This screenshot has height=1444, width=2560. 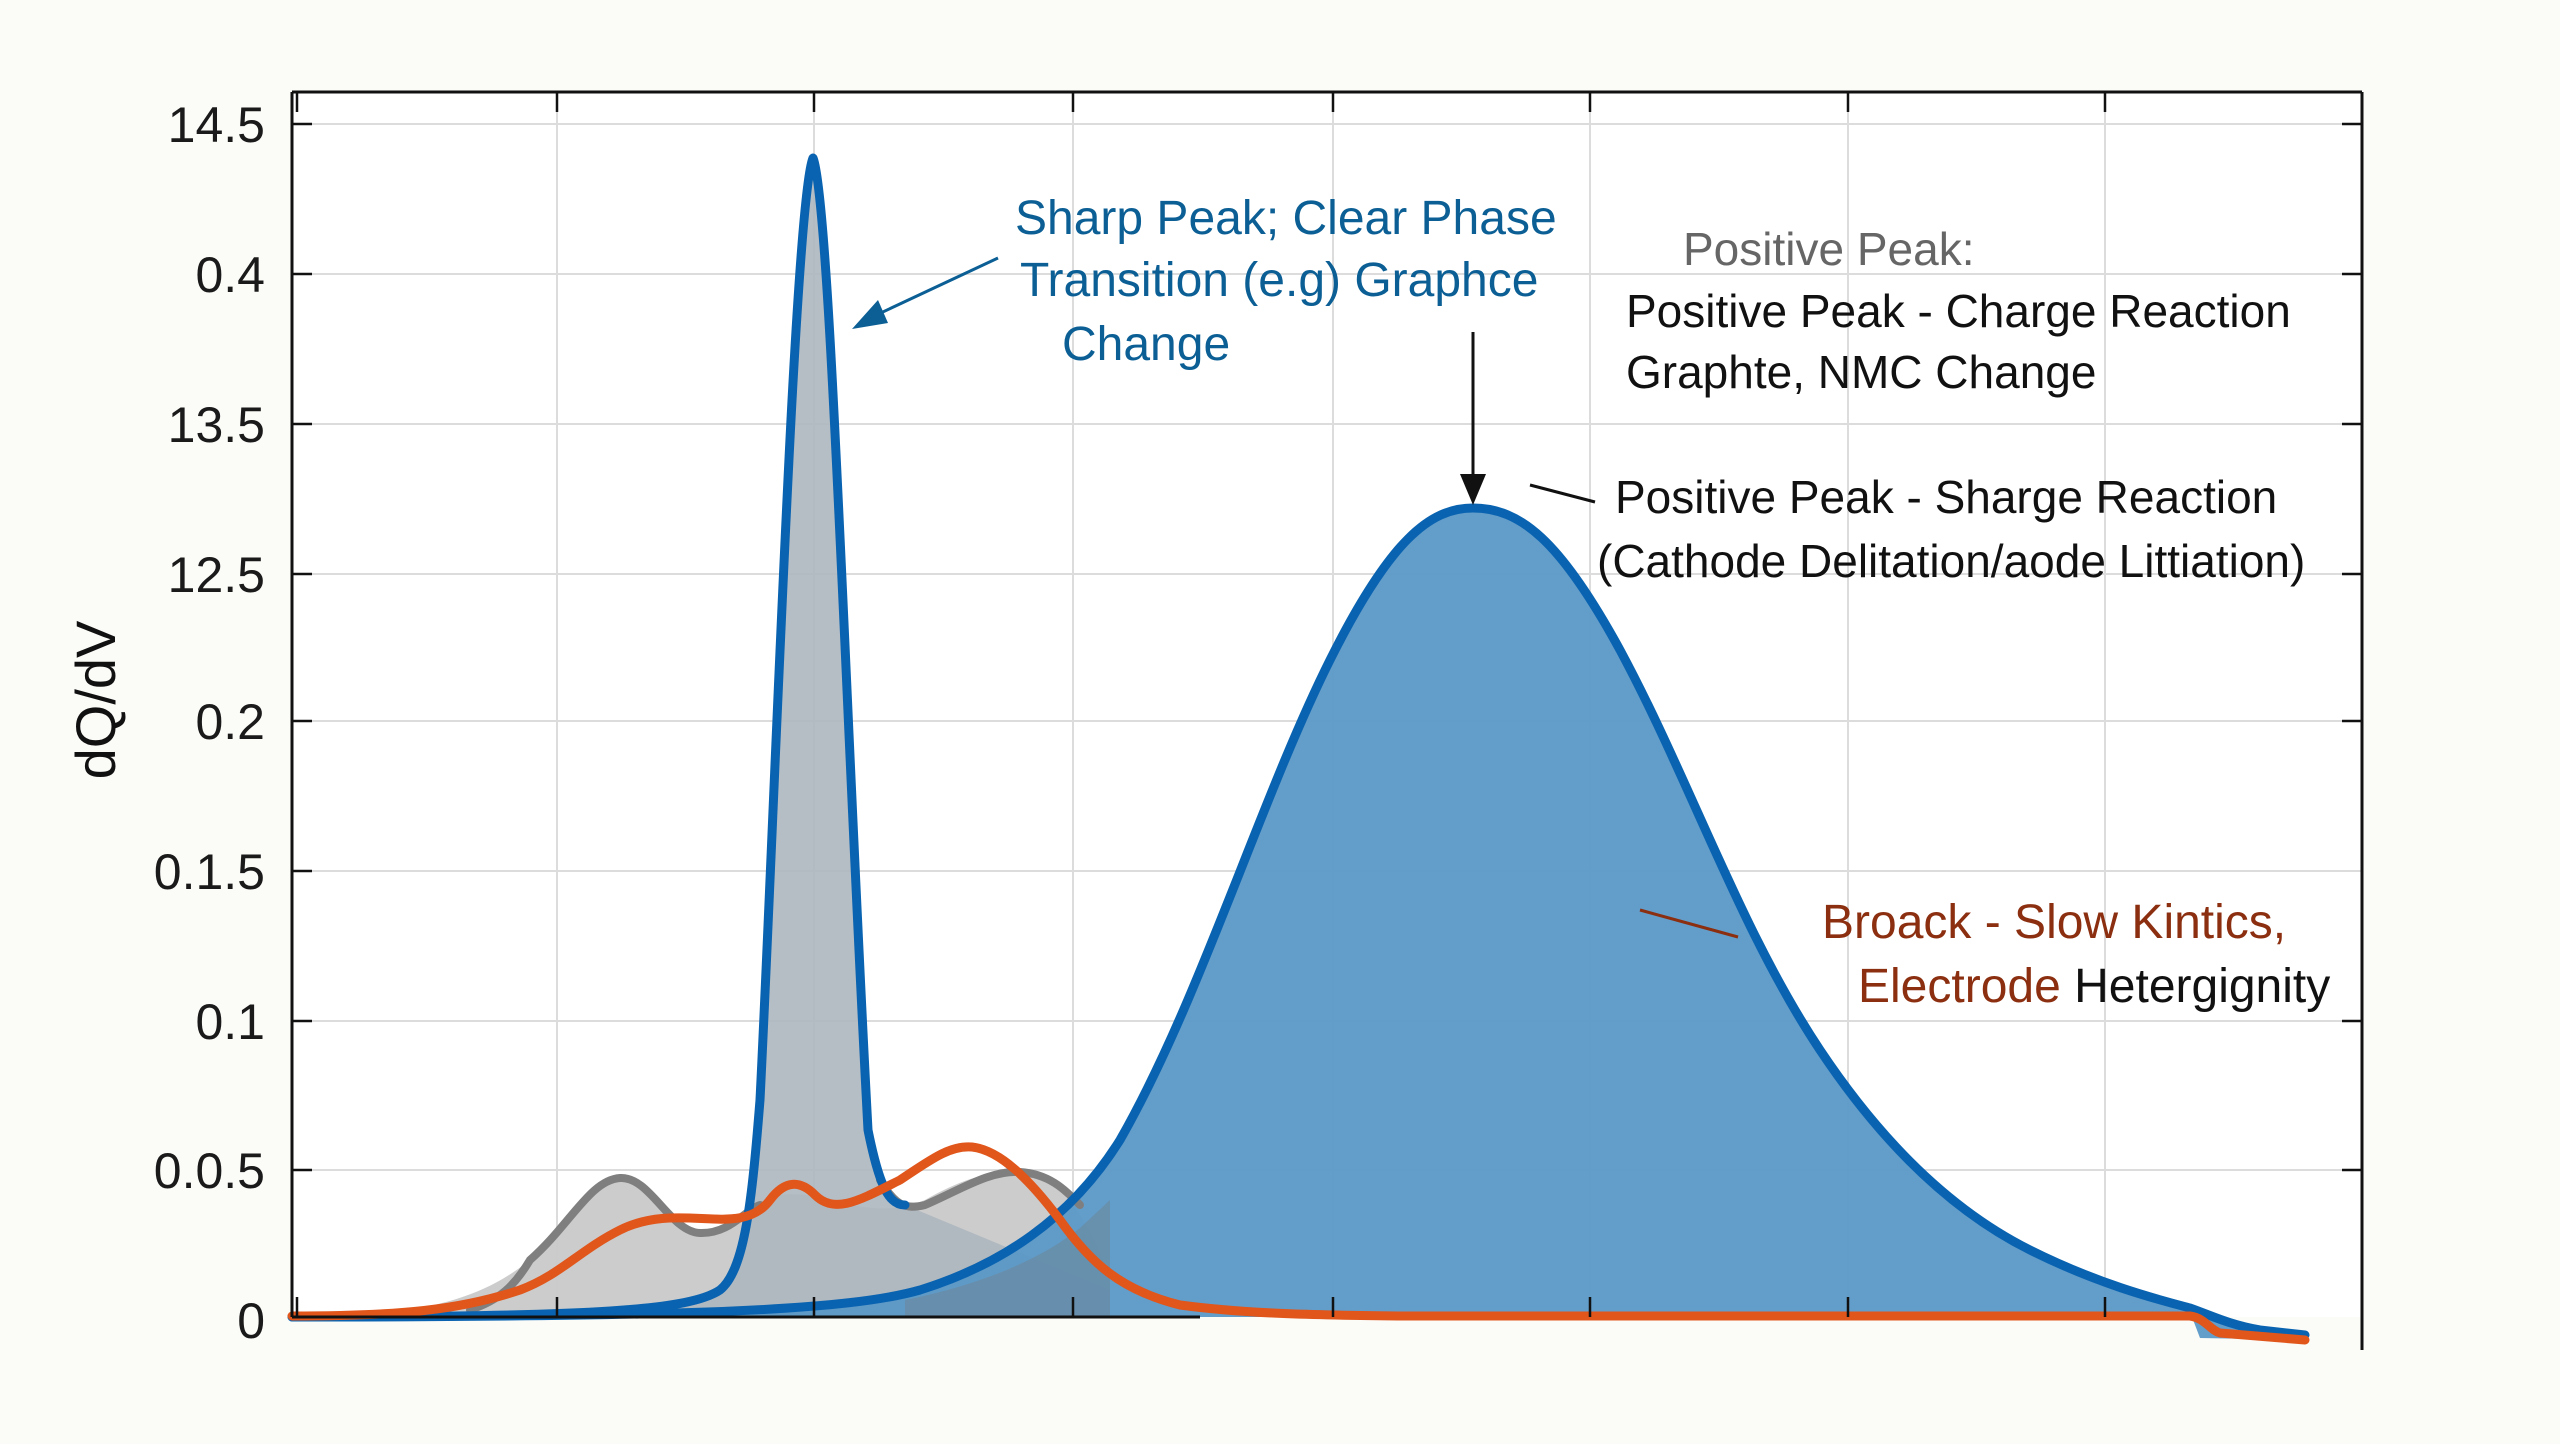 What do you see at coordinates (95, 699) in the screenshot?
I see `y-axis-label: dQ/dV` at bounding box center [95, 699].